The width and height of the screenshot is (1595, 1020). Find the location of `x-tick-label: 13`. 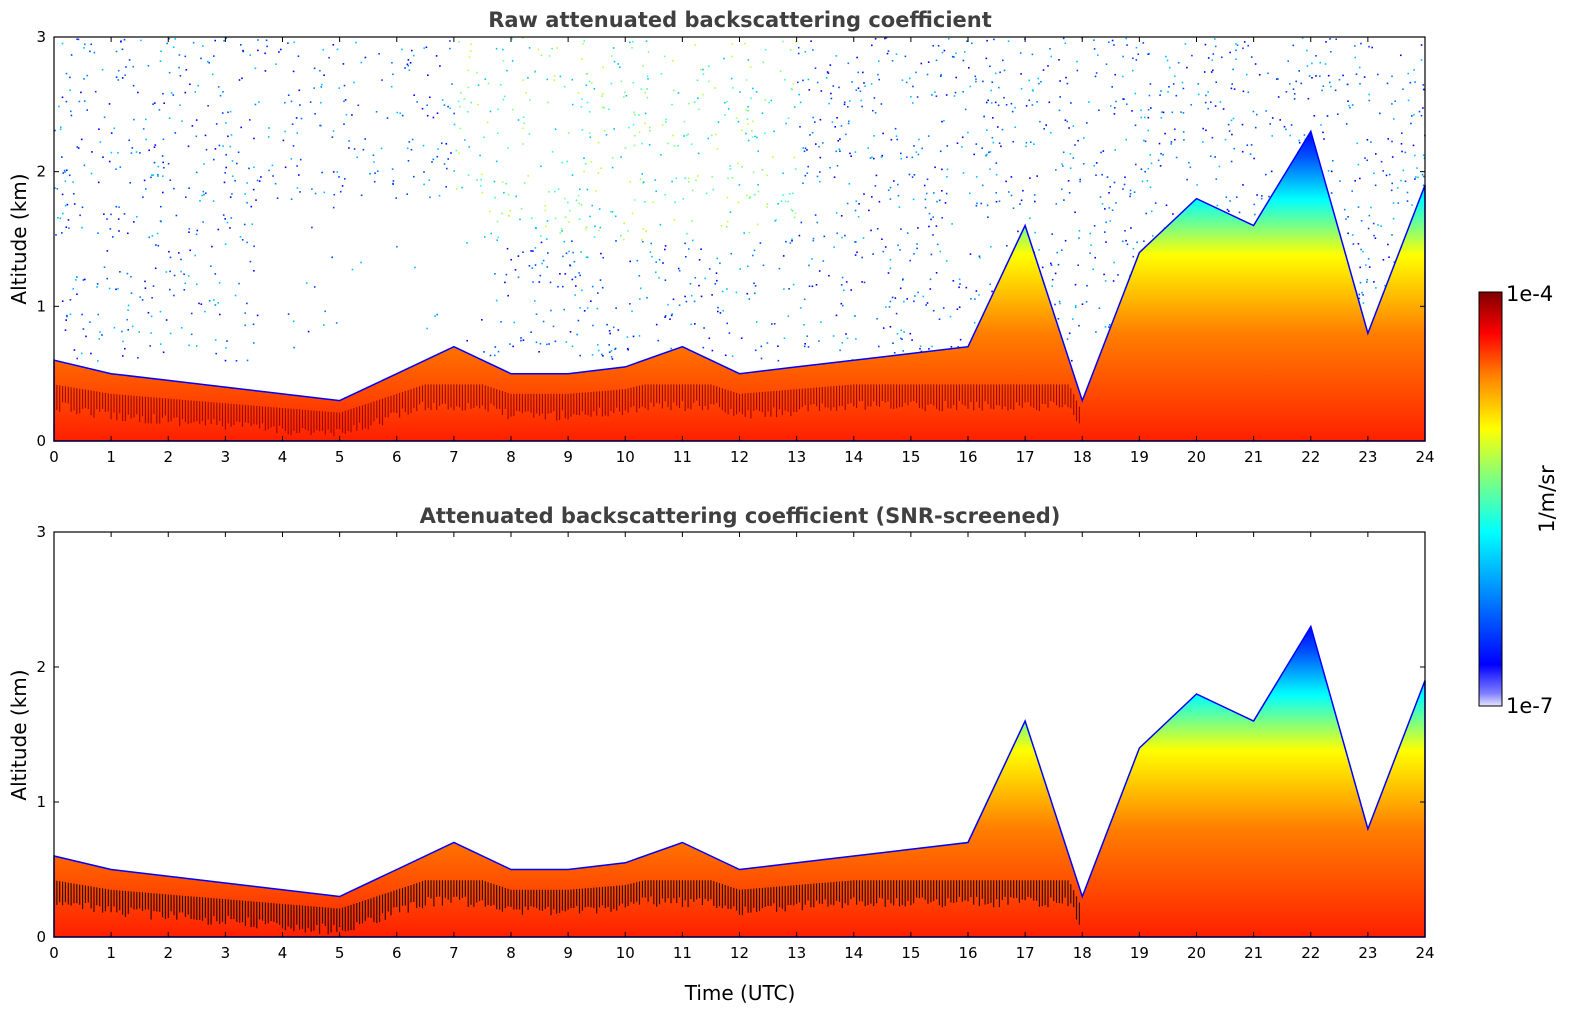

x-tick-label: 13 is located at coordinates (796, 953).